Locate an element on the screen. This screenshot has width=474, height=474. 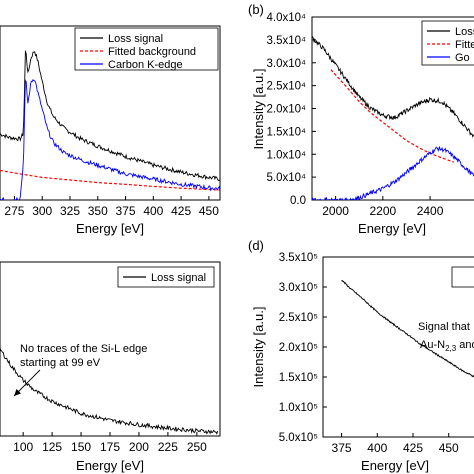
panel-d-ytick-label: 2.5x10⁵ is located at coordinates (299, 318).